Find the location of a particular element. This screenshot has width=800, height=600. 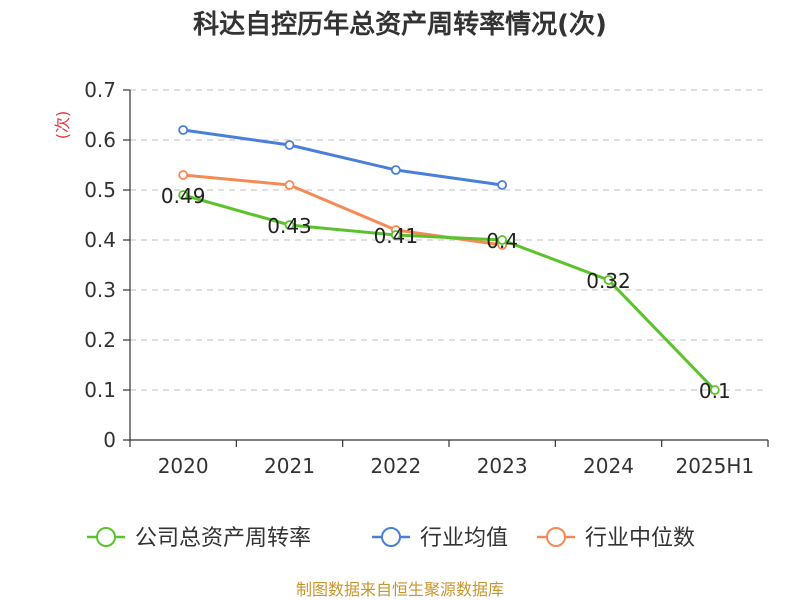

y-tick-label: 0.1 is located at coordinates (100, 390).